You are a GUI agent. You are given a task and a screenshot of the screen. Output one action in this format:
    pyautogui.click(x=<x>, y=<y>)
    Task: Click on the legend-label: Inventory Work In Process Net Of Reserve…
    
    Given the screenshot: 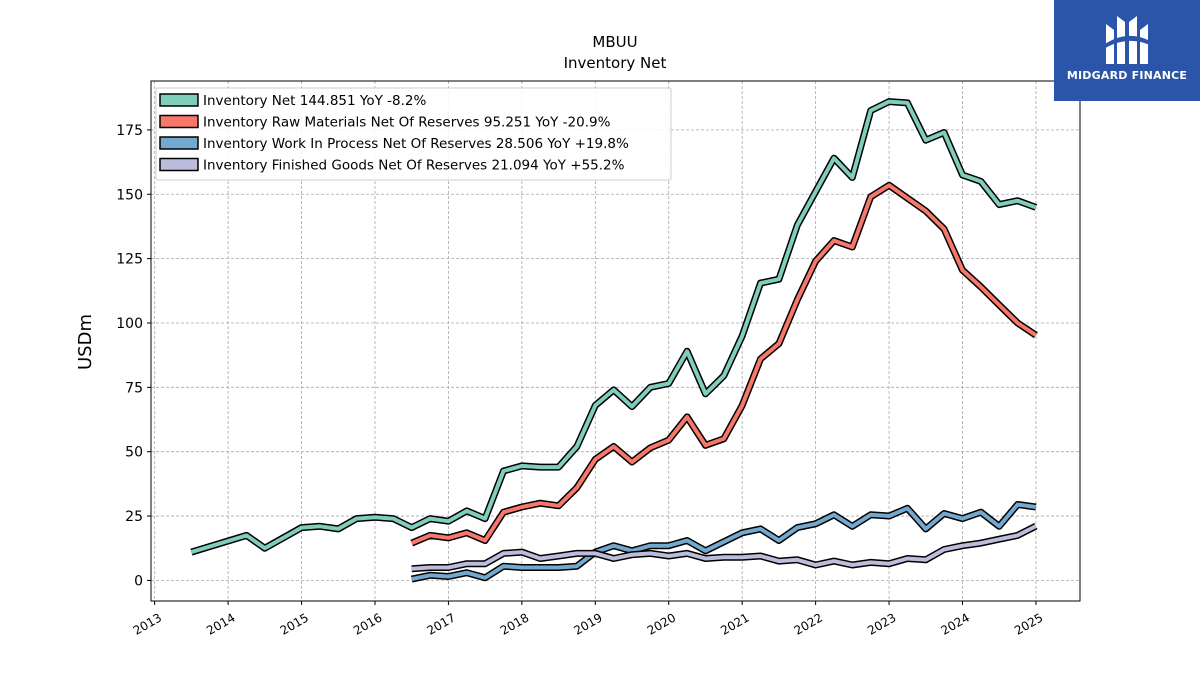 What is the action you would take?
    pyautogui.click(x=416, y=144)
    